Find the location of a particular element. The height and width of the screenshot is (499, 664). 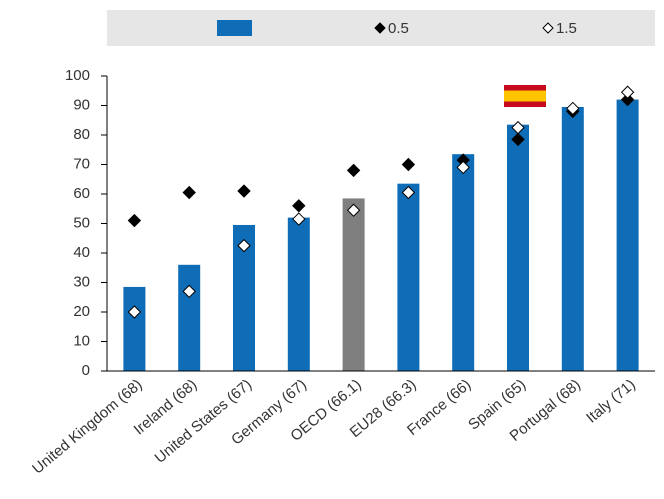

y-tick-label: 70 is located at coordinates (81, 163).